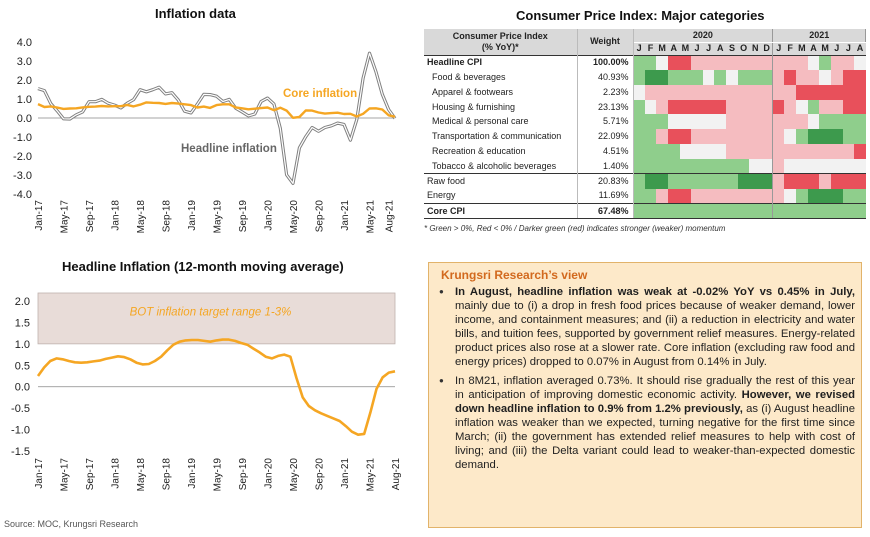 This screenshot has height=537, width=870. Describe the element at coordinates (778, 48) in the screenshot. I see `month-header: J` at that location.